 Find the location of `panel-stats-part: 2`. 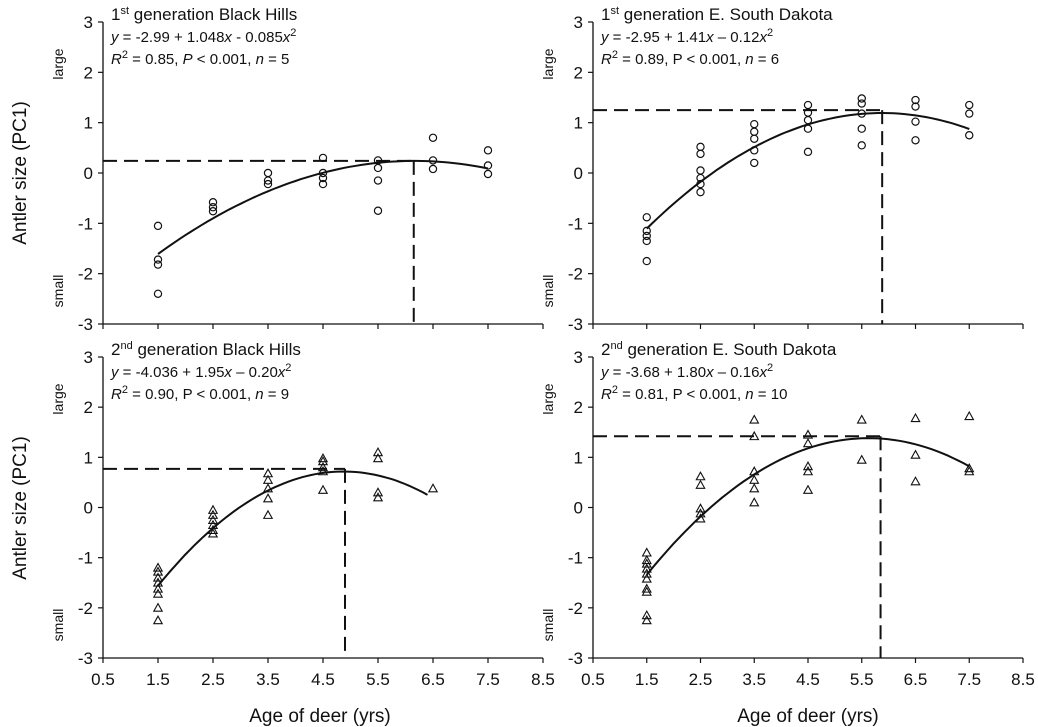

panel-stats-part: 2 is located at coordinates (125, 55).